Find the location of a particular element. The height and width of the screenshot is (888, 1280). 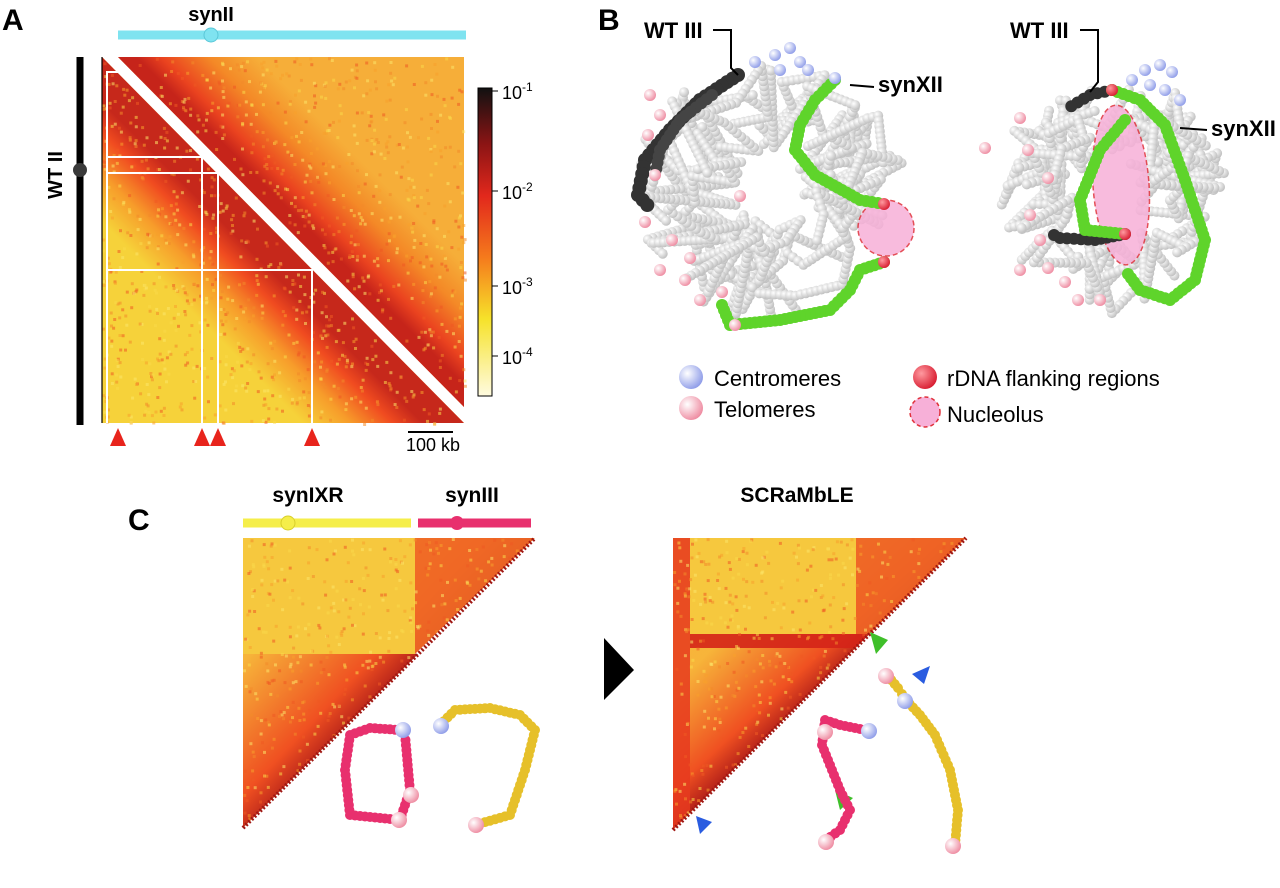

colorbar-ticks: 10-1 10-2 10-3 10-4 is located at coordinates (512, 224).